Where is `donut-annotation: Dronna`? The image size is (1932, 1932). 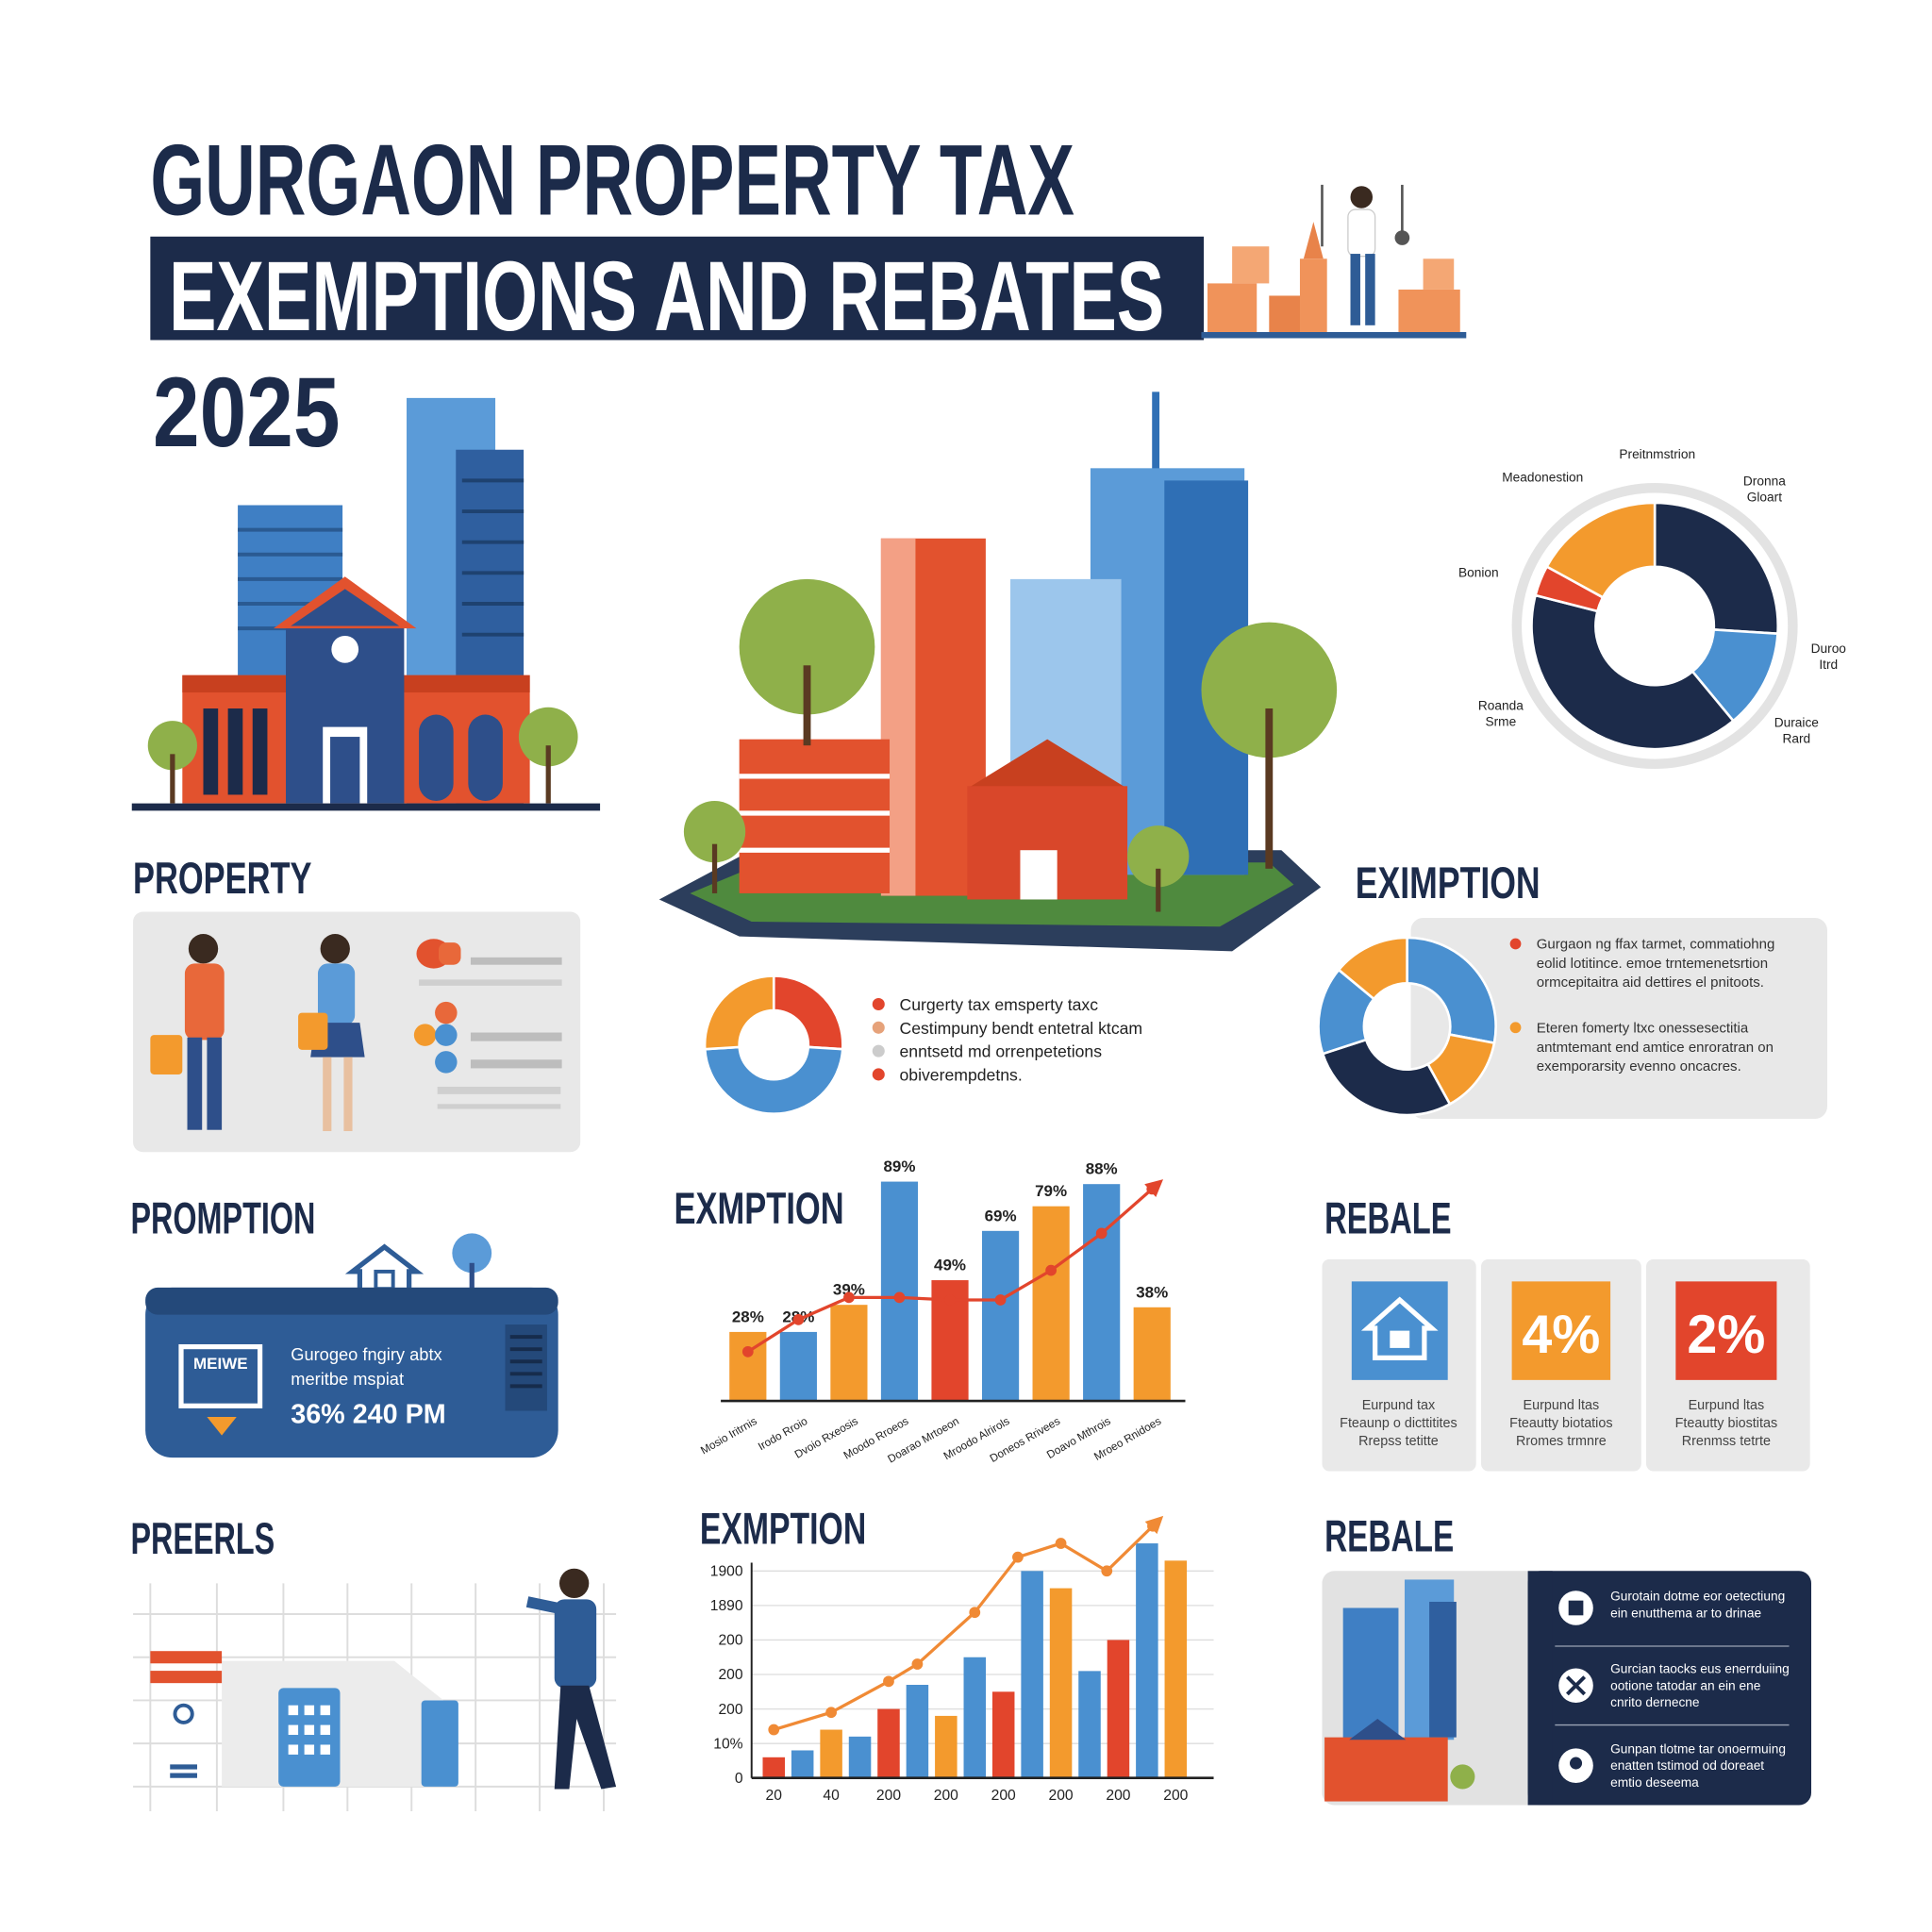 donut-annotation: Dronna is located at coordinates (1765, 482).